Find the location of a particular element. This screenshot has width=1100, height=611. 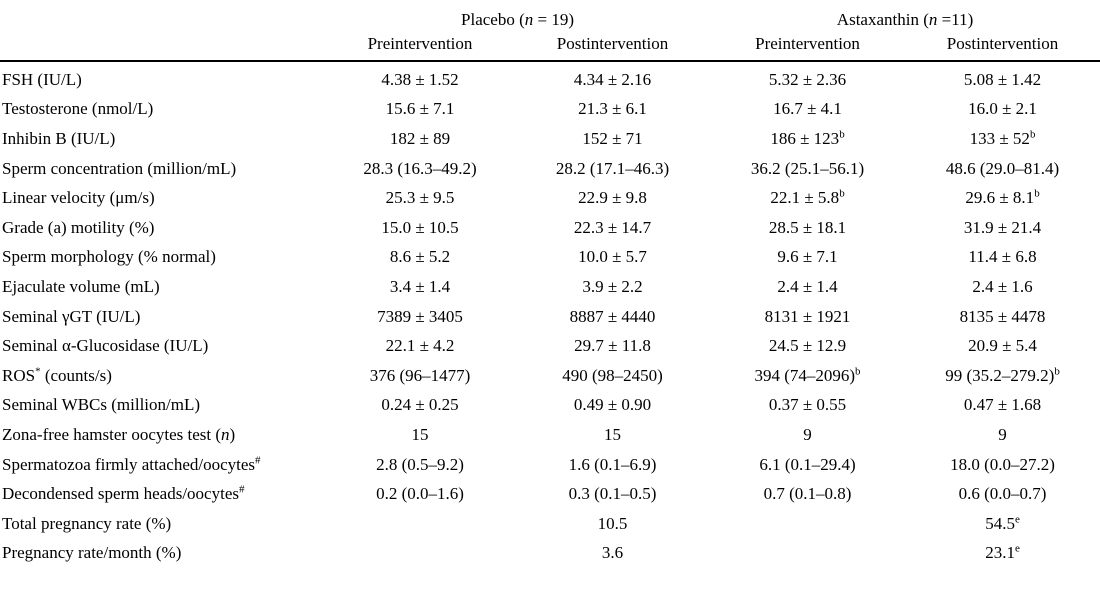

cell-value: 54.5e is located at coordinates (1002, 523).